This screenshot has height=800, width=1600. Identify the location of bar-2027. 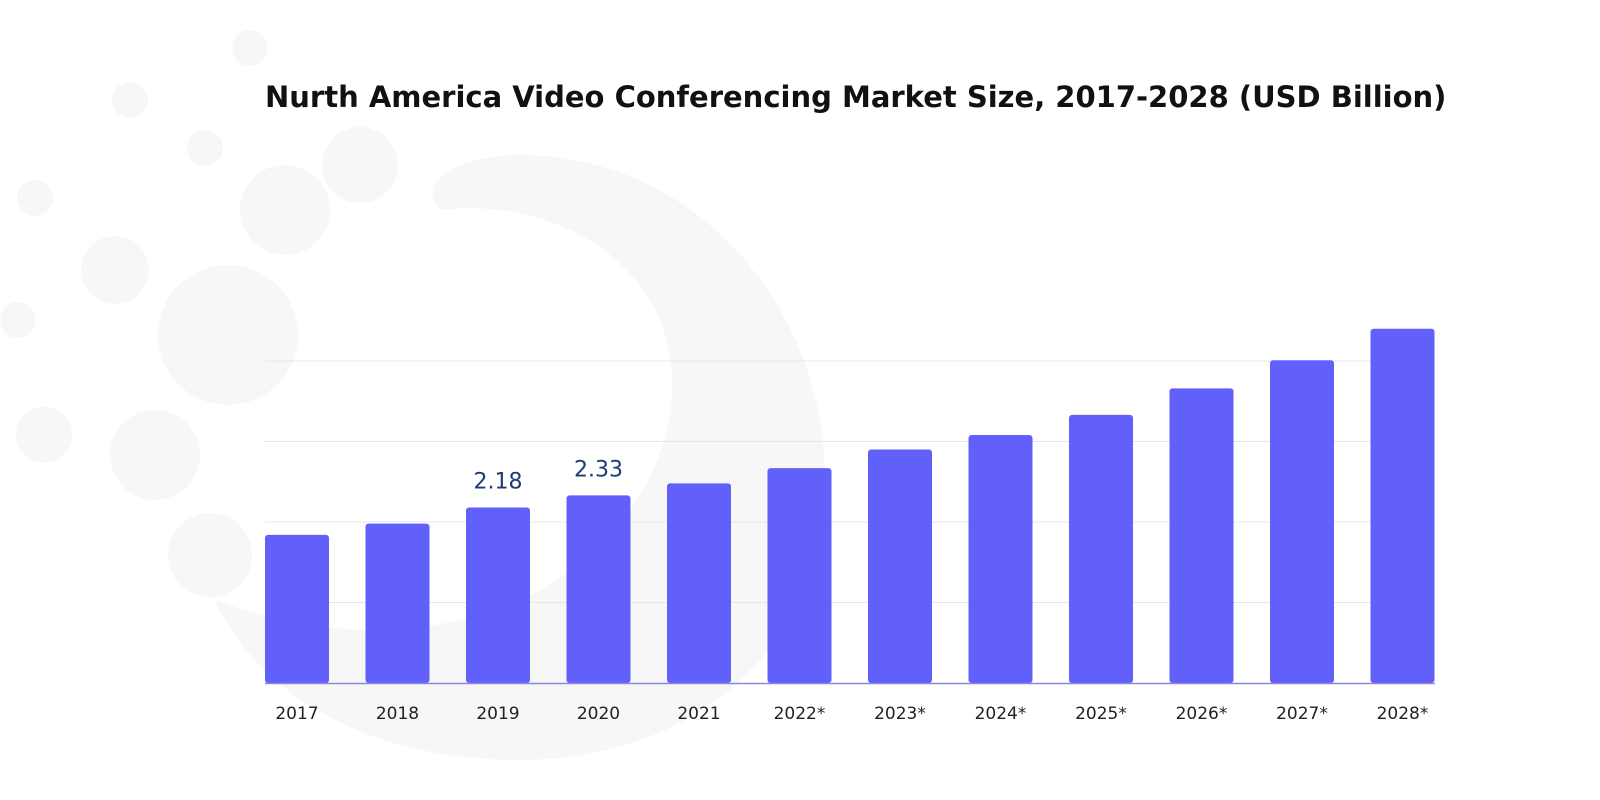
(1302, 521).